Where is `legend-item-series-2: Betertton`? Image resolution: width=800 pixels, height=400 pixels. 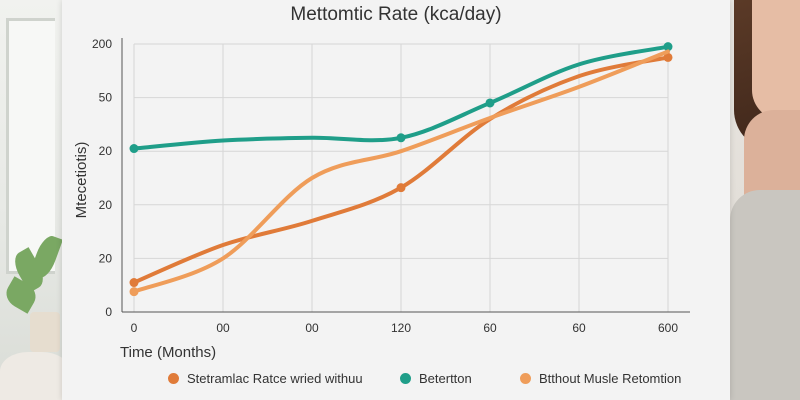
legend-item-series-2: Betertton is located at coordinates (436, 378).